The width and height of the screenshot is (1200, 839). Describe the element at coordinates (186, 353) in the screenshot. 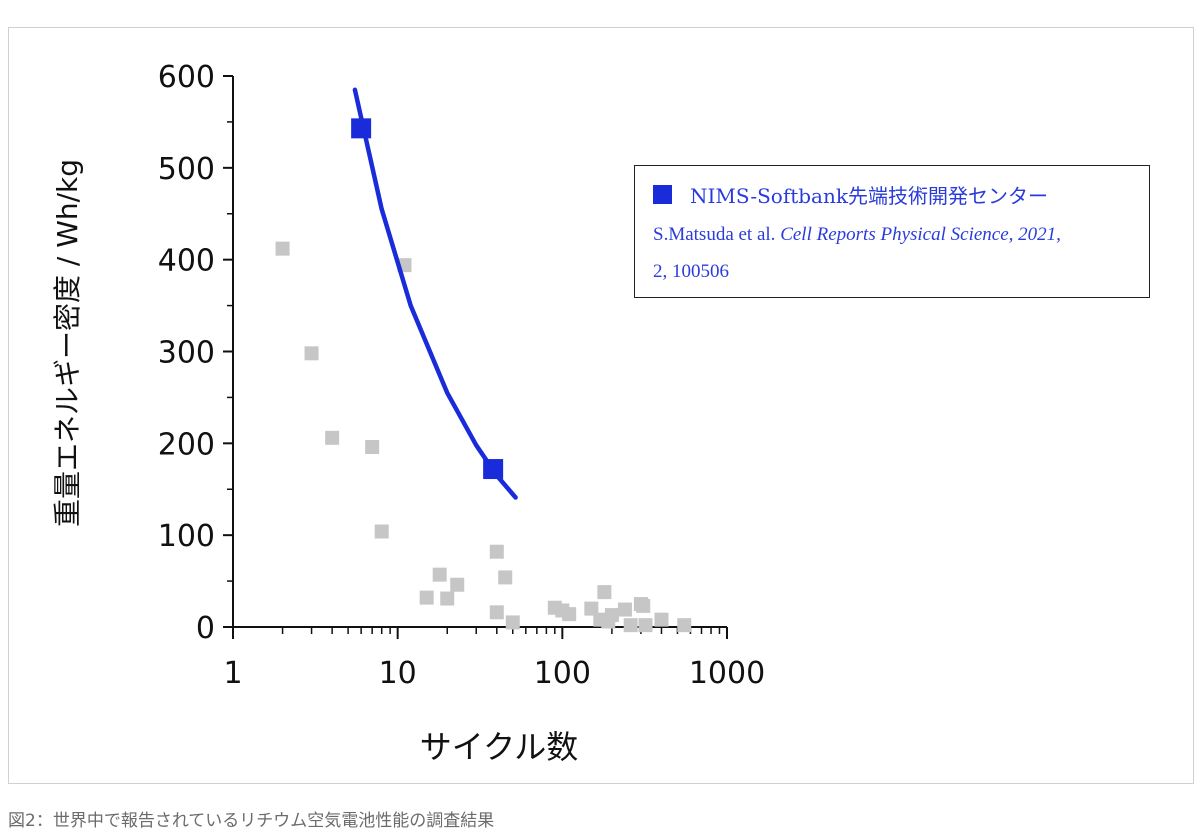

I see `y-tick-label: 300` at that location.